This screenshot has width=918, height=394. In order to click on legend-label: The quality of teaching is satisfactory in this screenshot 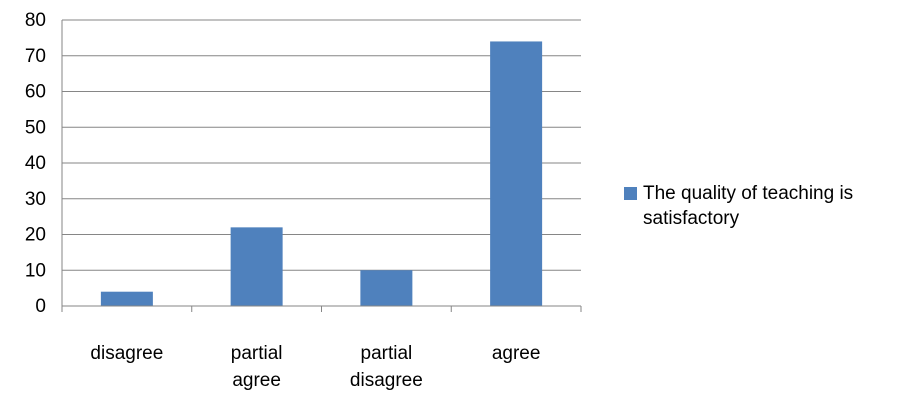, I will do `click(748, 206)`.